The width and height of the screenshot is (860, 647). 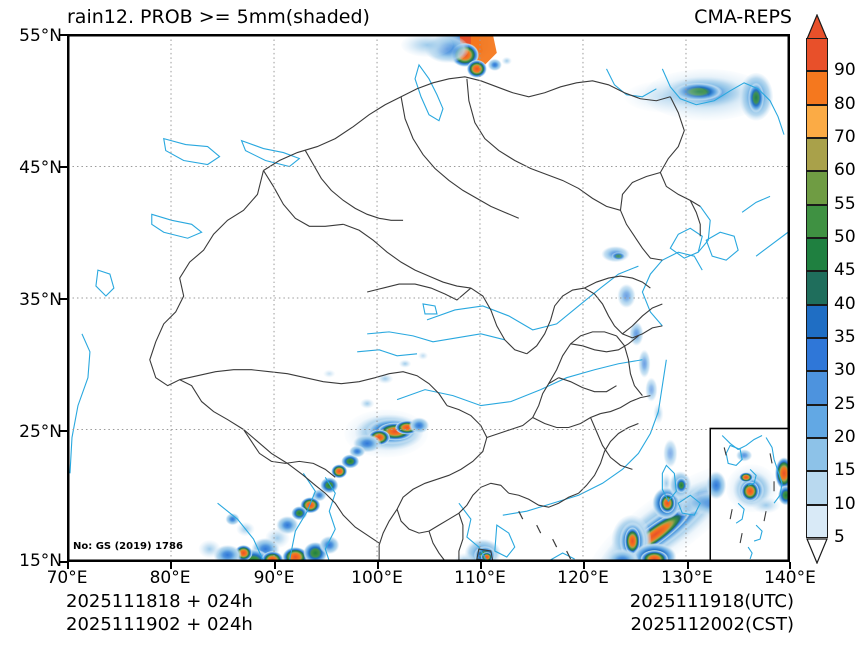 I want to click on model-label: CMA-REPS, so click(x=743, y=17).